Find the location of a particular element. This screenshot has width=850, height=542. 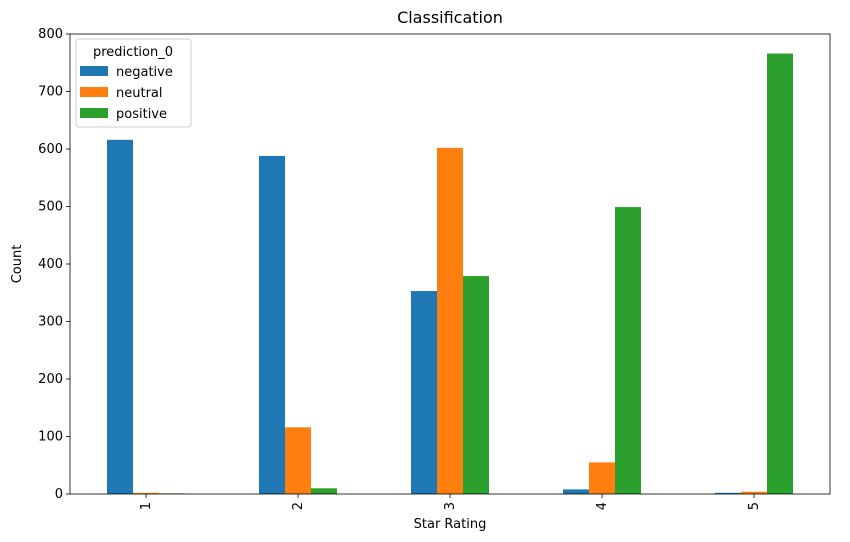

legend-box is located at coordinates (133, 83).